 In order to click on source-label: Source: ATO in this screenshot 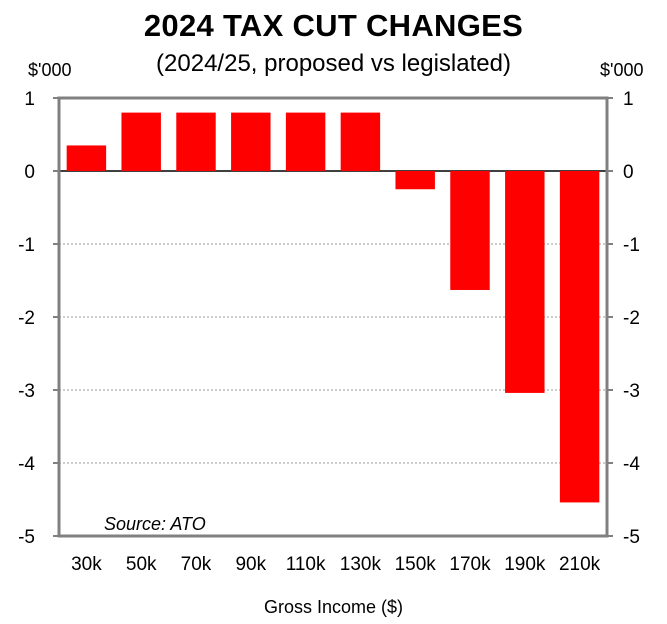, I will do `click(155, 524)`.